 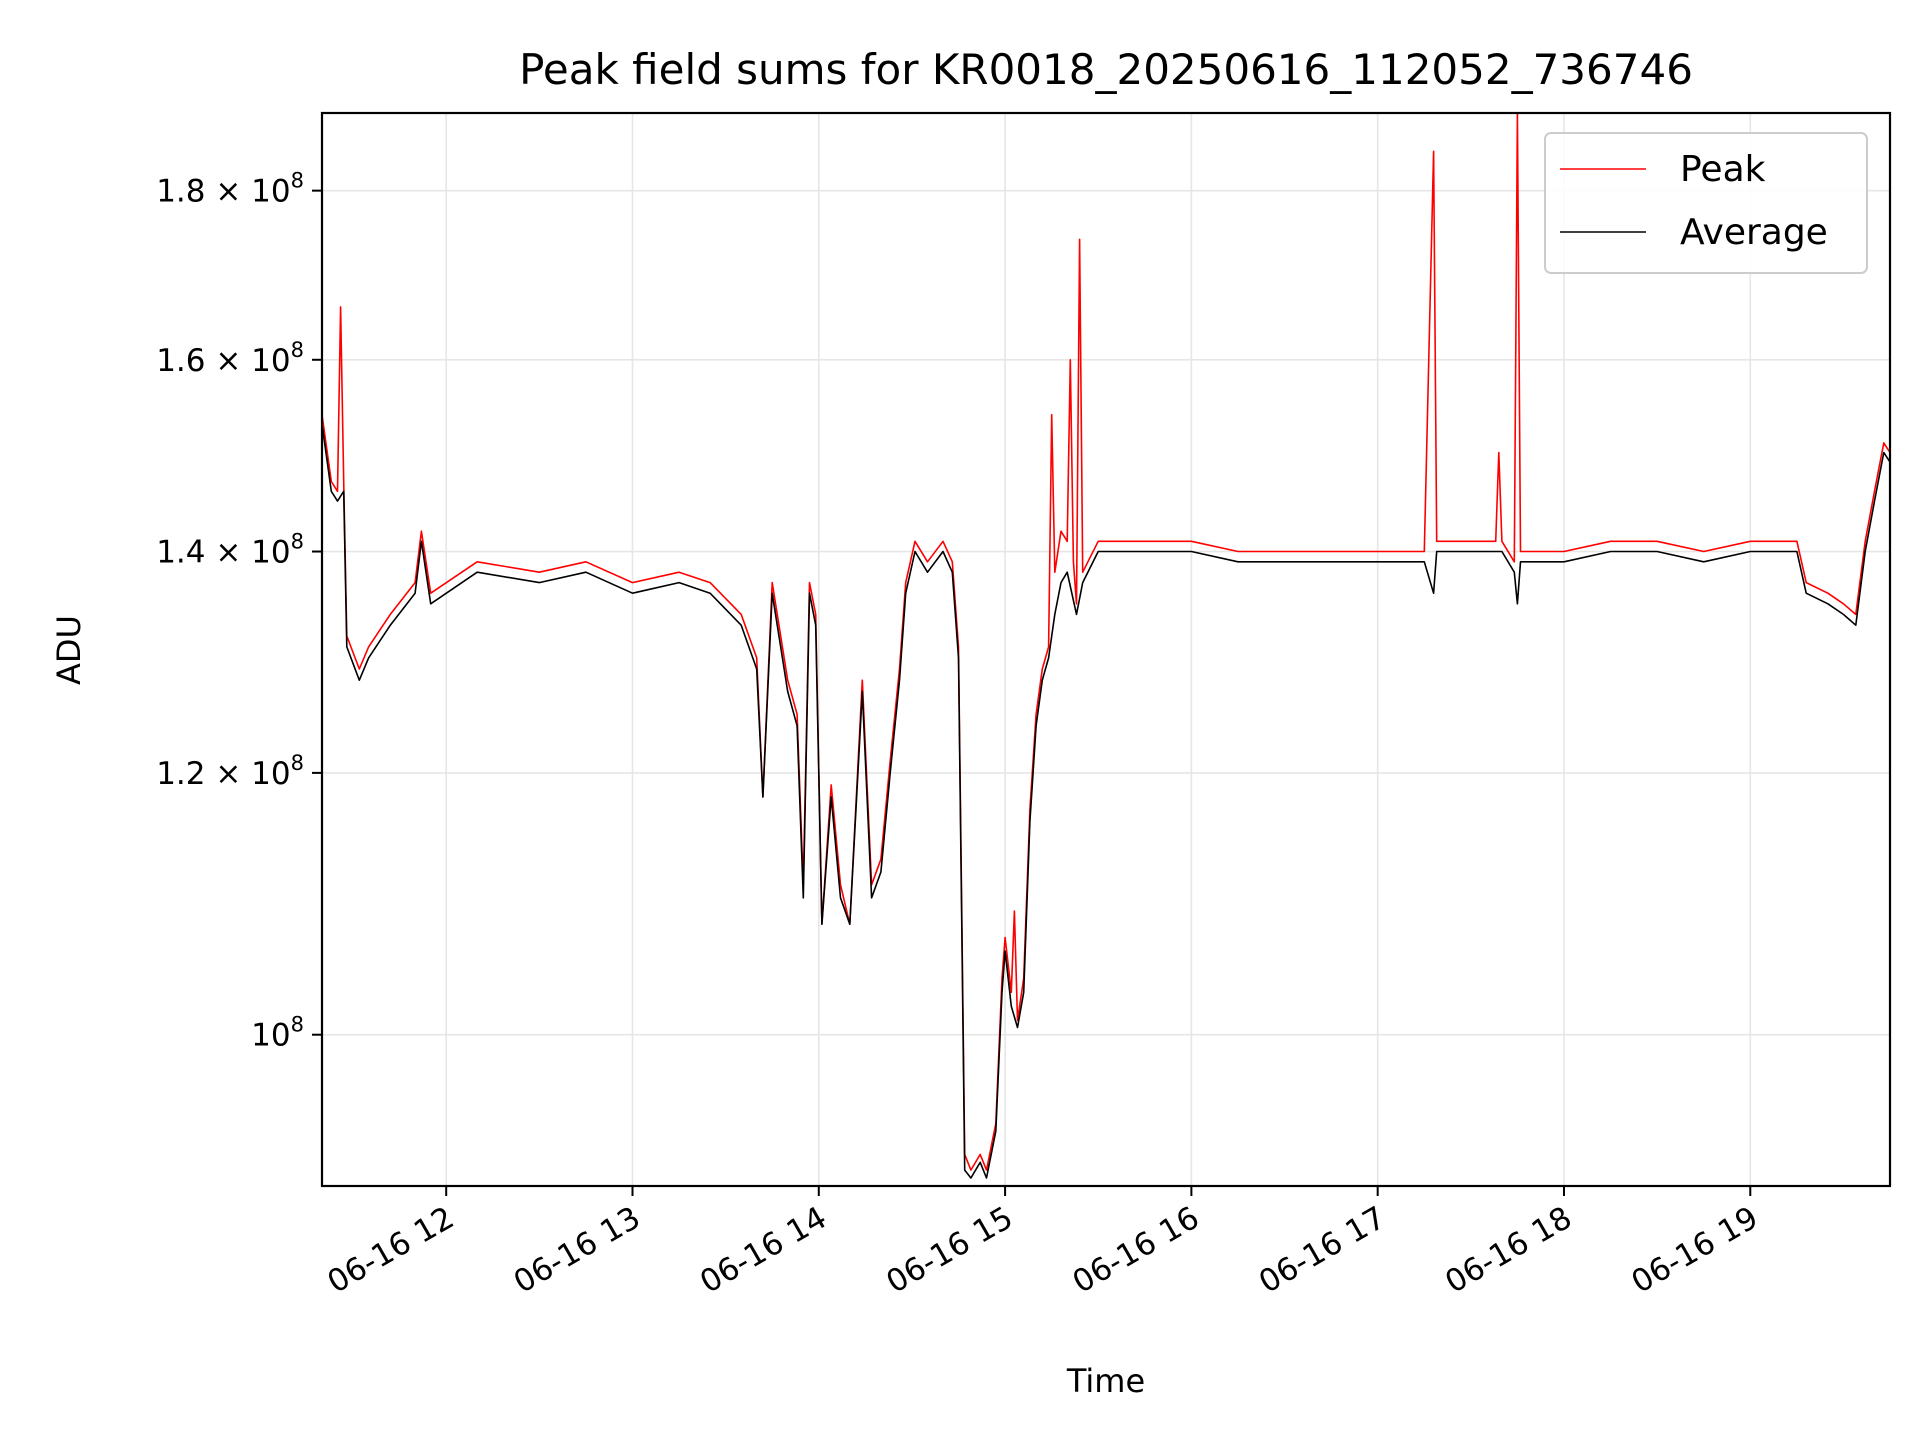 I want to click on x-axis-label: Time, so click(x=1105, y=1381).